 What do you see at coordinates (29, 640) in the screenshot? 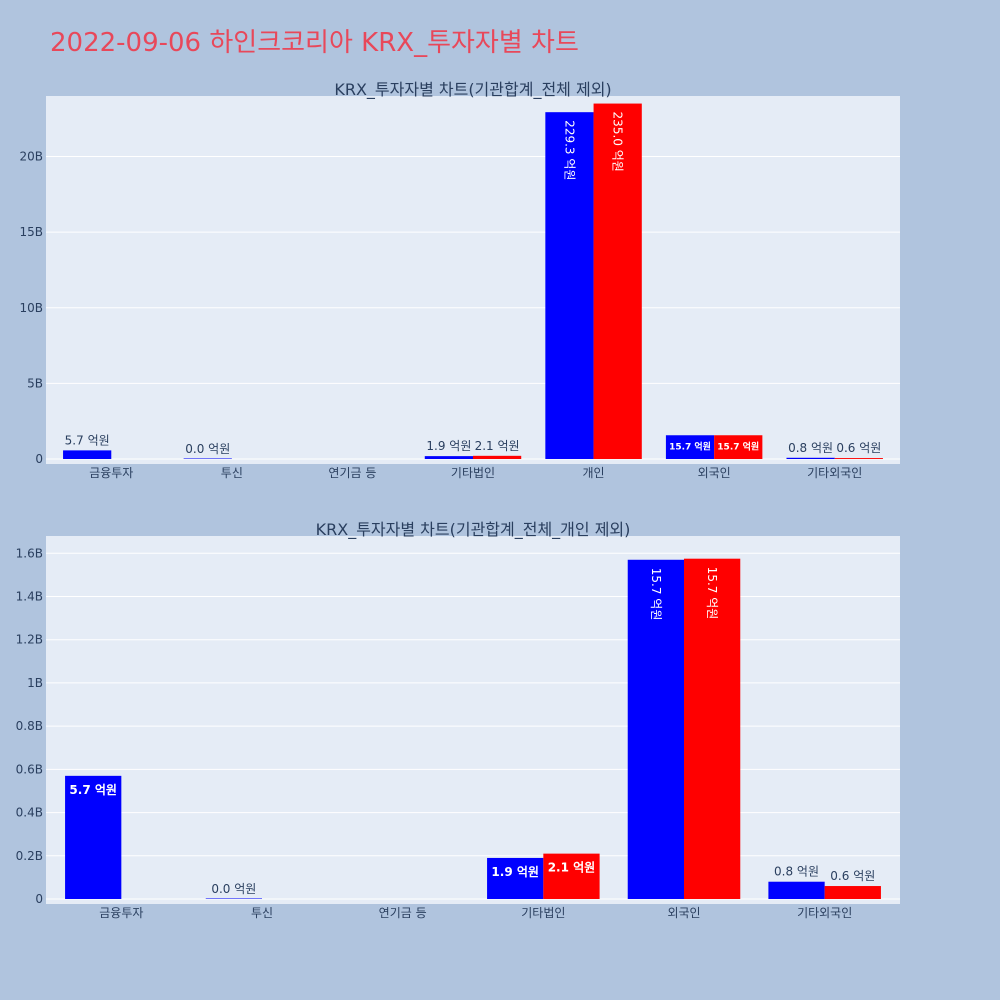
I see `y-tick-label: 1.2B` at bounding box center [29, 640].